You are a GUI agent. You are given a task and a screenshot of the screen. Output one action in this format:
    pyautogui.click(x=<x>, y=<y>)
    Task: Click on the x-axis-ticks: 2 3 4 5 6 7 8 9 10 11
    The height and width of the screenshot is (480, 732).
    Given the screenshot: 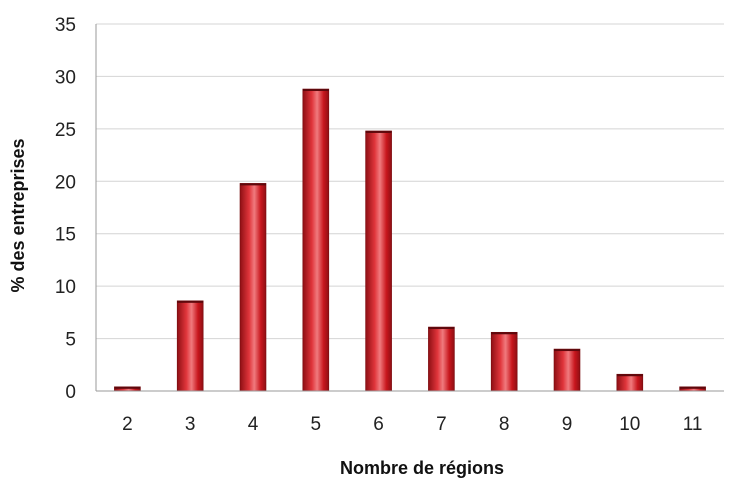 What is the action you would take?
    pyautogui.click(x=412, y=424)
    